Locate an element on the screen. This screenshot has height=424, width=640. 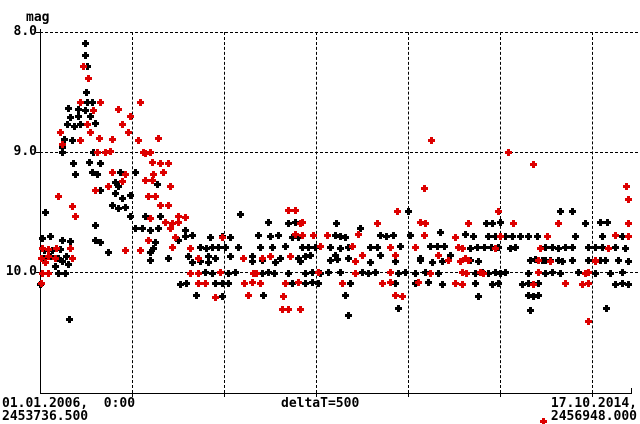
x-start-jd-label: 2453736.500 is located at coordinates (45, 416).